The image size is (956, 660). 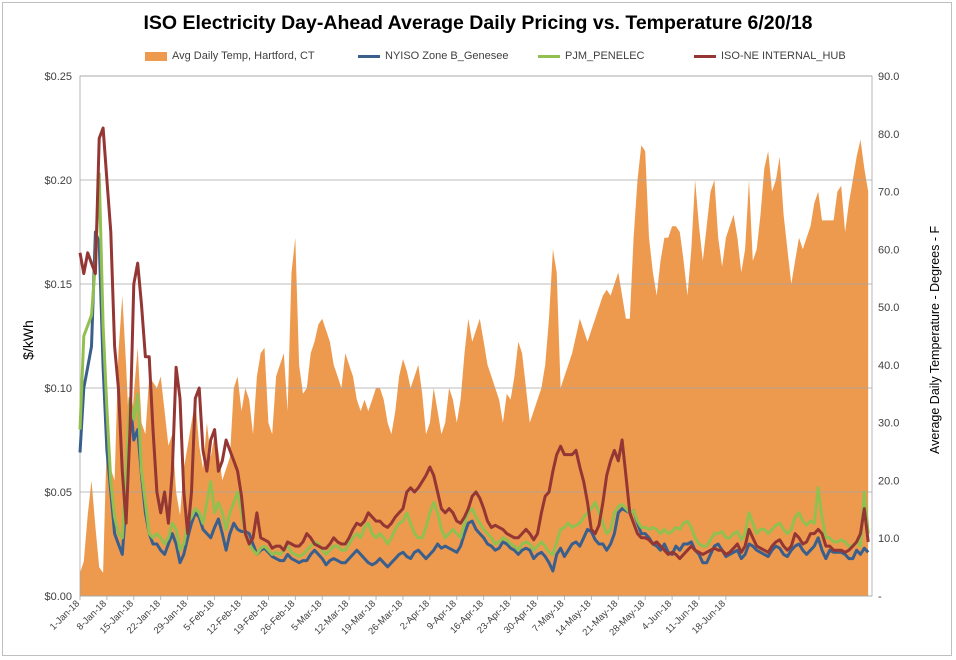 I want to click on legend-item-temp: Avg Daily Temp, Hartford, CT, so click(x=230, y=56).